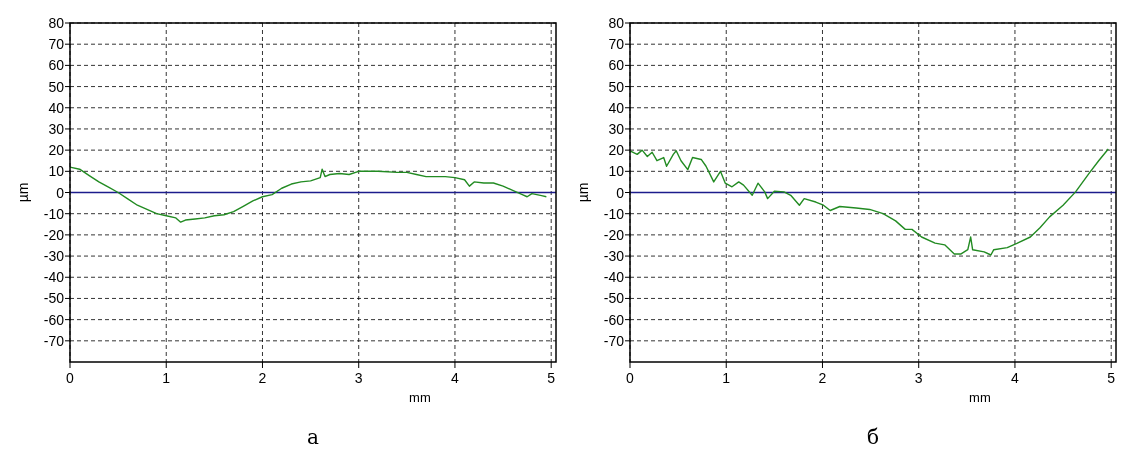 The height and width of the screenshot is (452, 1126). Describe the element at coordinates (313, 437) in the screenshot. I see `text: а` at that location.